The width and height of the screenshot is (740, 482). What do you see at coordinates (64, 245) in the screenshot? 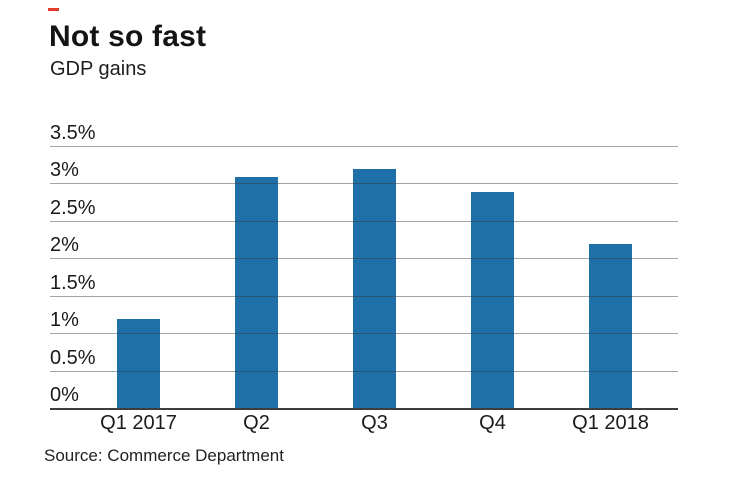
I see `y-axis-tick-label: 2%` at bounding box center [64, 245].